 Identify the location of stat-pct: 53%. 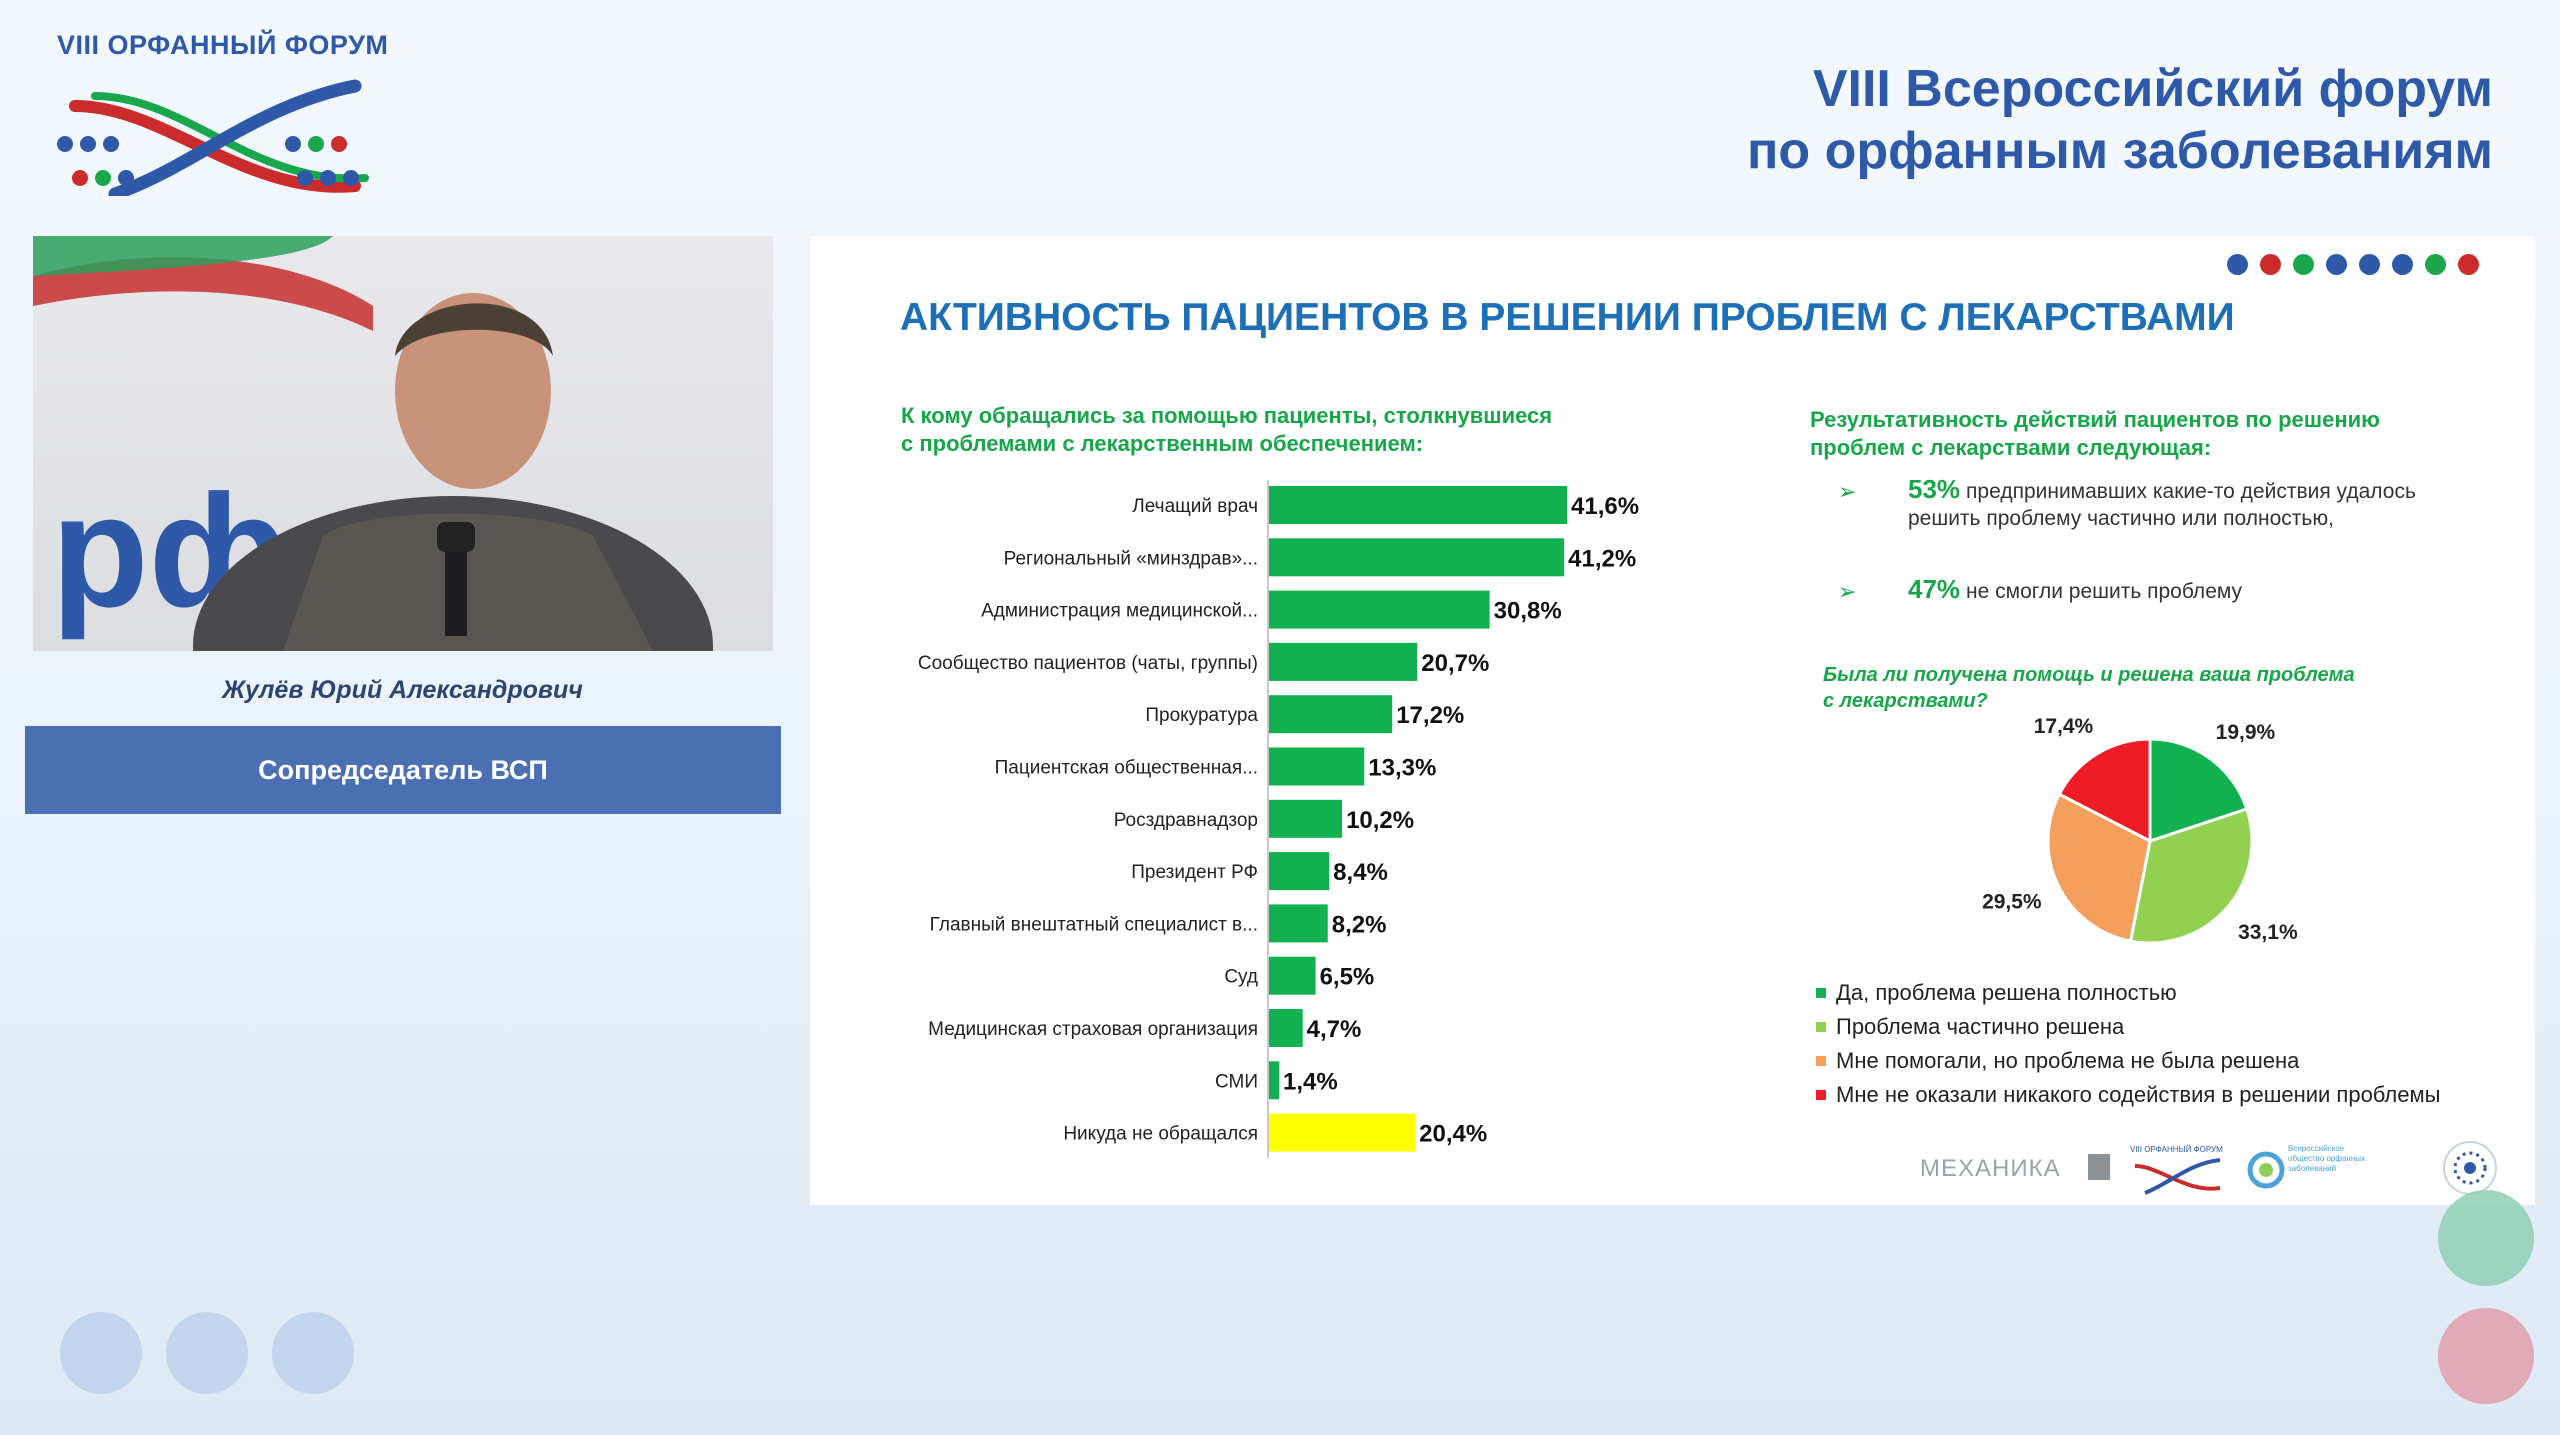
(1934, 489).